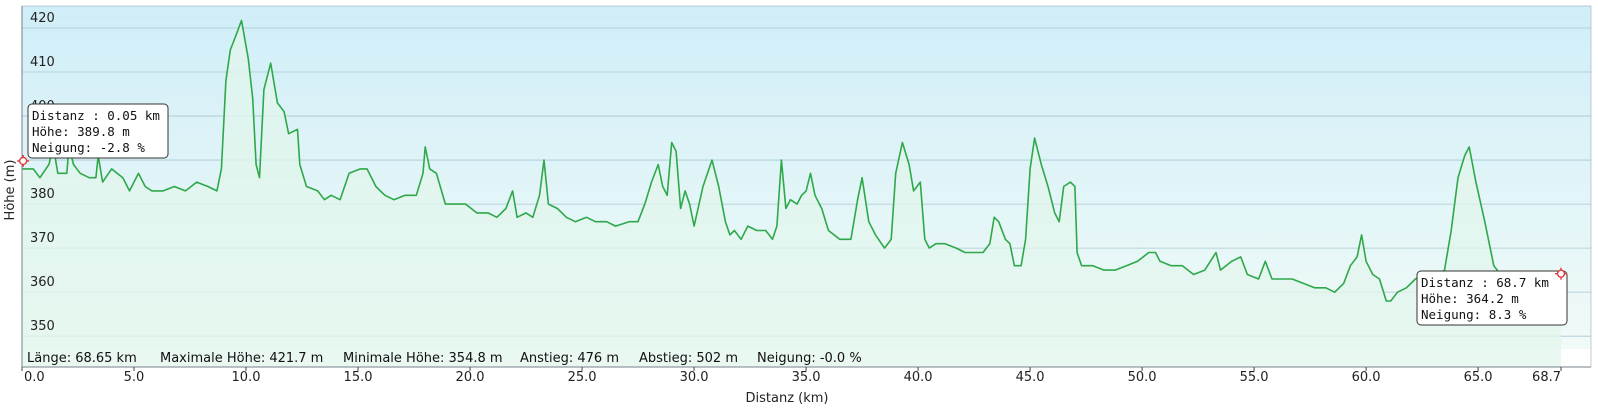 This screenshot has width=1598, height=420. I want to click on x-tick-label: 20.0, so click(470, 377).